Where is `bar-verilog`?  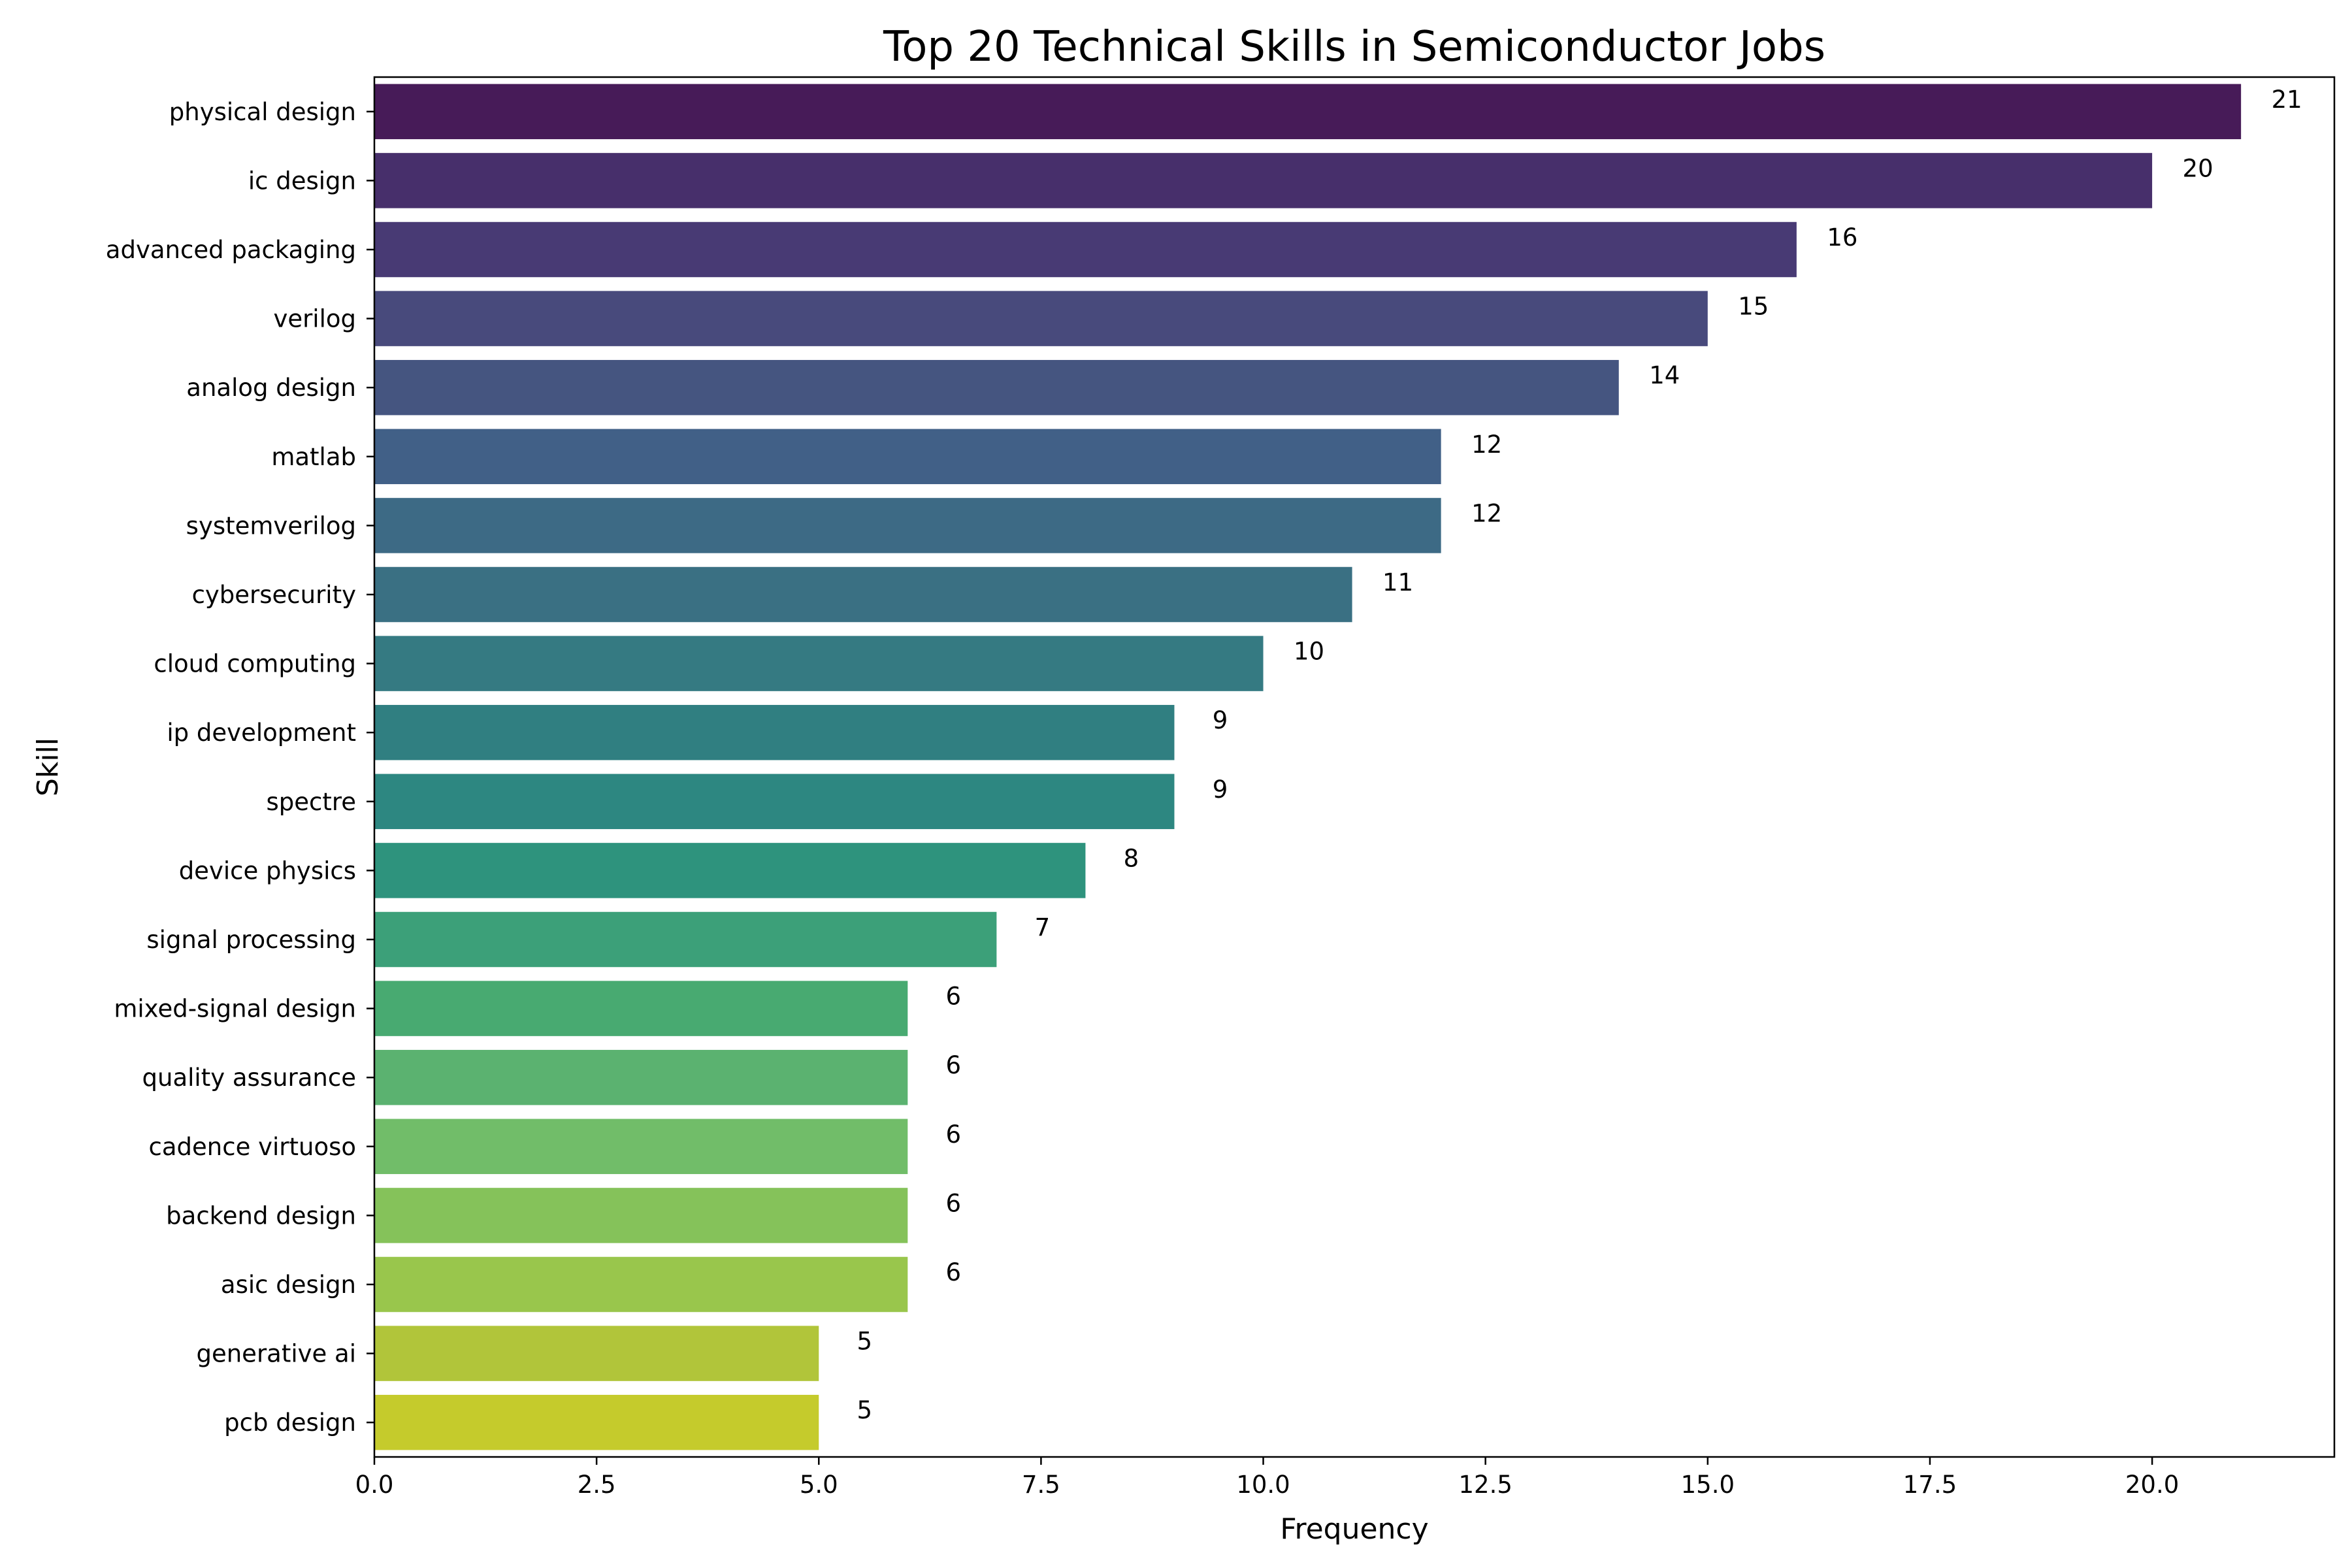 bar-verilog is located at coordinates (1041, 318).